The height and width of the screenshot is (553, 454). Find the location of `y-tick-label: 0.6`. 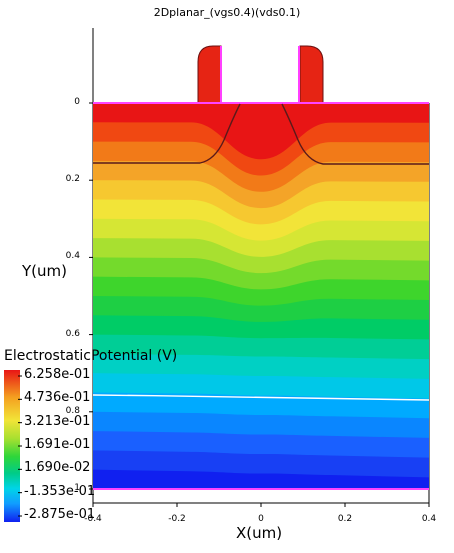

y-tick-label: 0.6 is located at coordinates (72, 333).